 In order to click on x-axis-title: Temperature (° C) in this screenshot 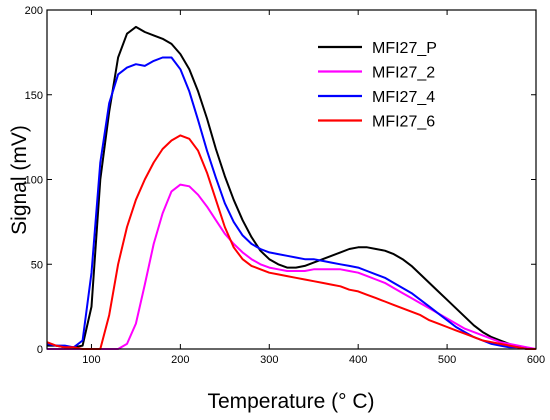, I will do `click(290, 401)`.